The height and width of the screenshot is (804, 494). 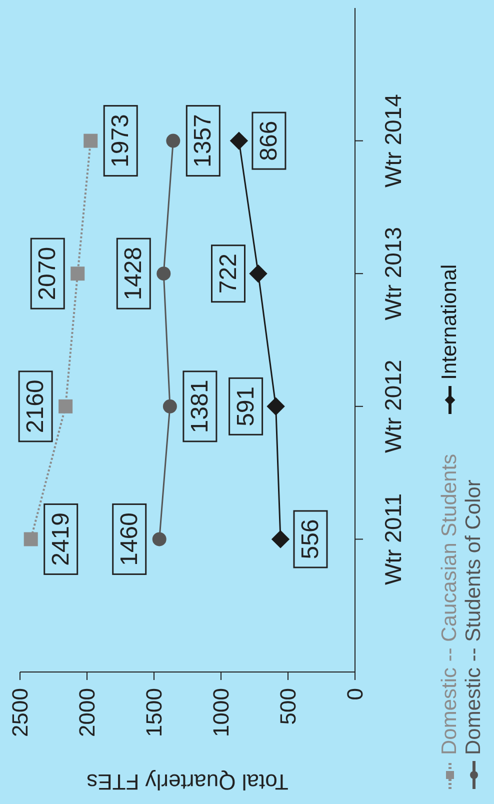 What do you see at coordinates (203, 141) in the screenshot?
I see `data-label: 1357` at bounding box center [203, 141].